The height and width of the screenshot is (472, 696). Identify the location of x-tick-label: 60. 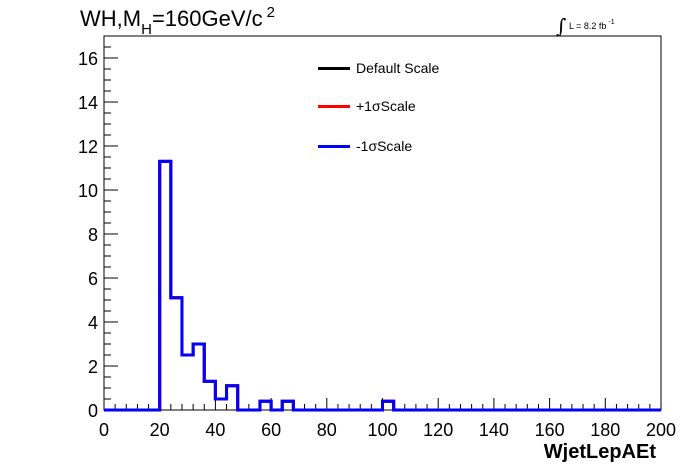
(271, 430).